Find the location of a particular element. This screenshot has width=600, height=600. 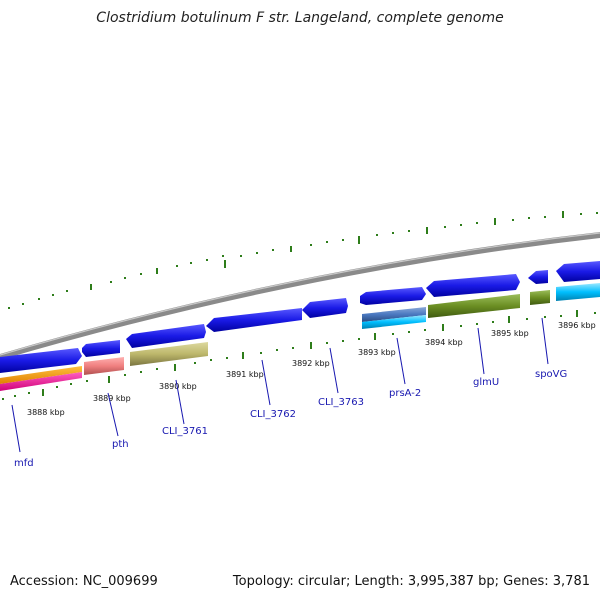

gene-mfd is located at coordinates (41, 360).